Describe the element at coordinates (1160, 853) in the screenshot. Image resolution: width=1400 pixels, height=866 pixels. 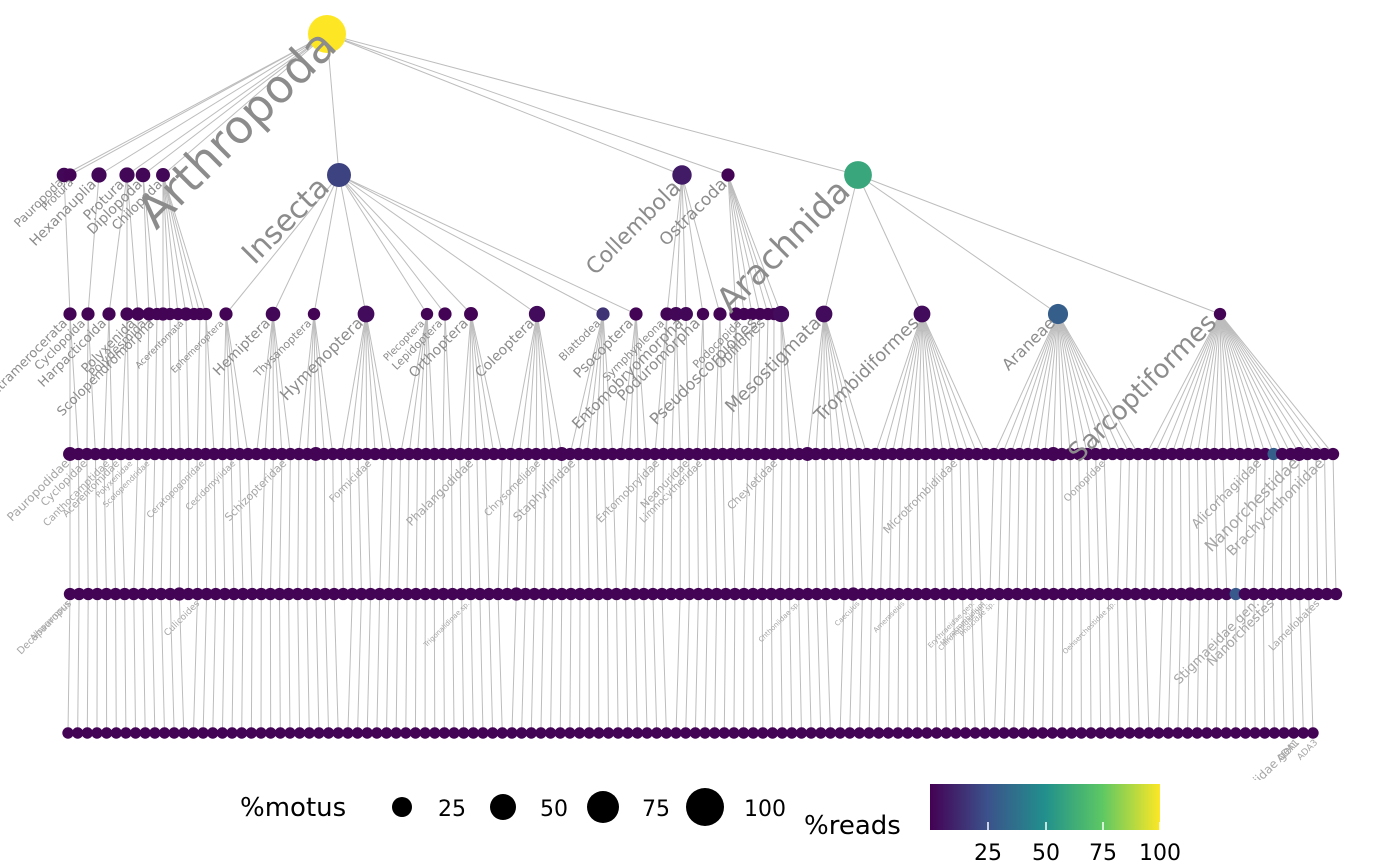
I see `reads-tick-100: 100` at that location.